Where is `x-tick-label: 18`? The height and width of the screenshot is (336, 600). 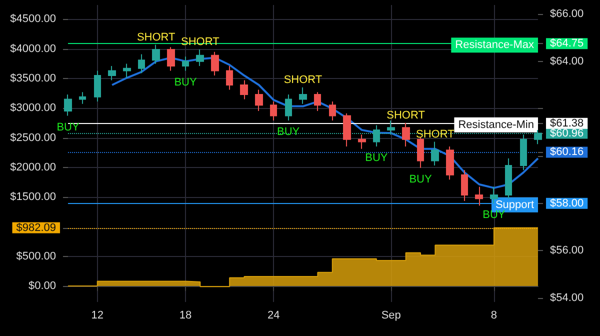 x-tick-label: 18 is located at coordinates (185, 316).